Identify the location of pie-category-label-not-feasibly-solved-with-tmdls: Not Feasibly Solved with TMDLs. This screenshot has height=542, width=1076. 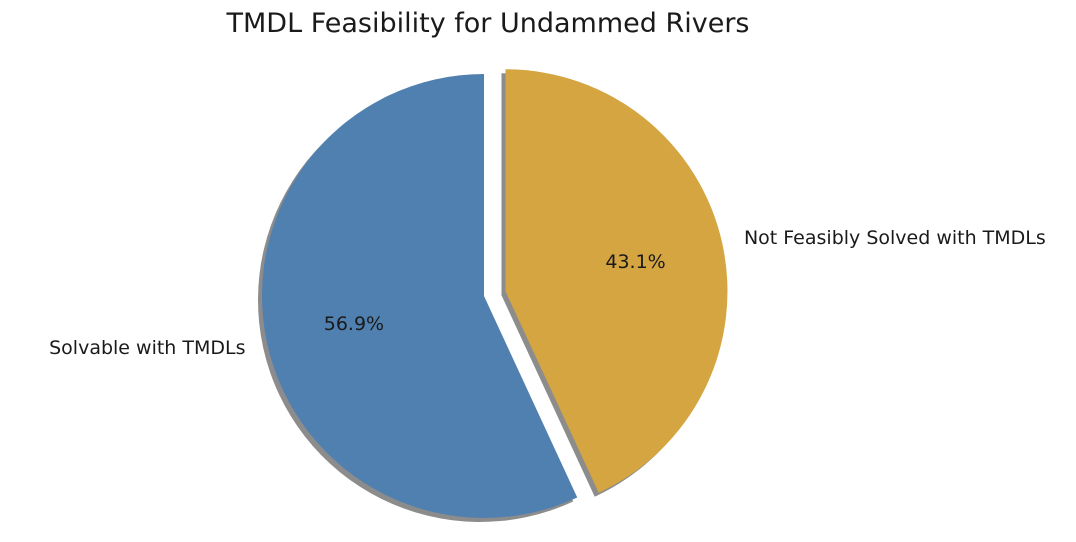
(895, 238).